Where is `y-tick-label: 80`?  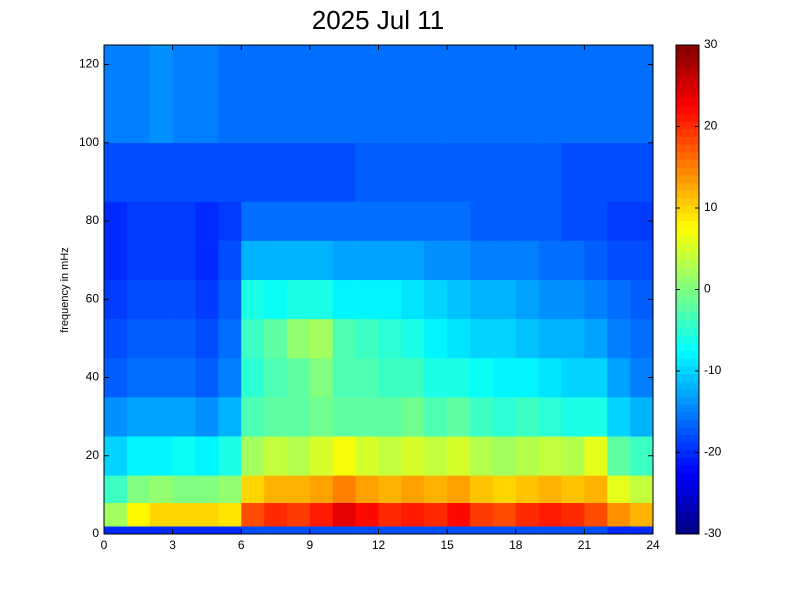 y-tick-label: 80 is located at coordinates (93, 220).